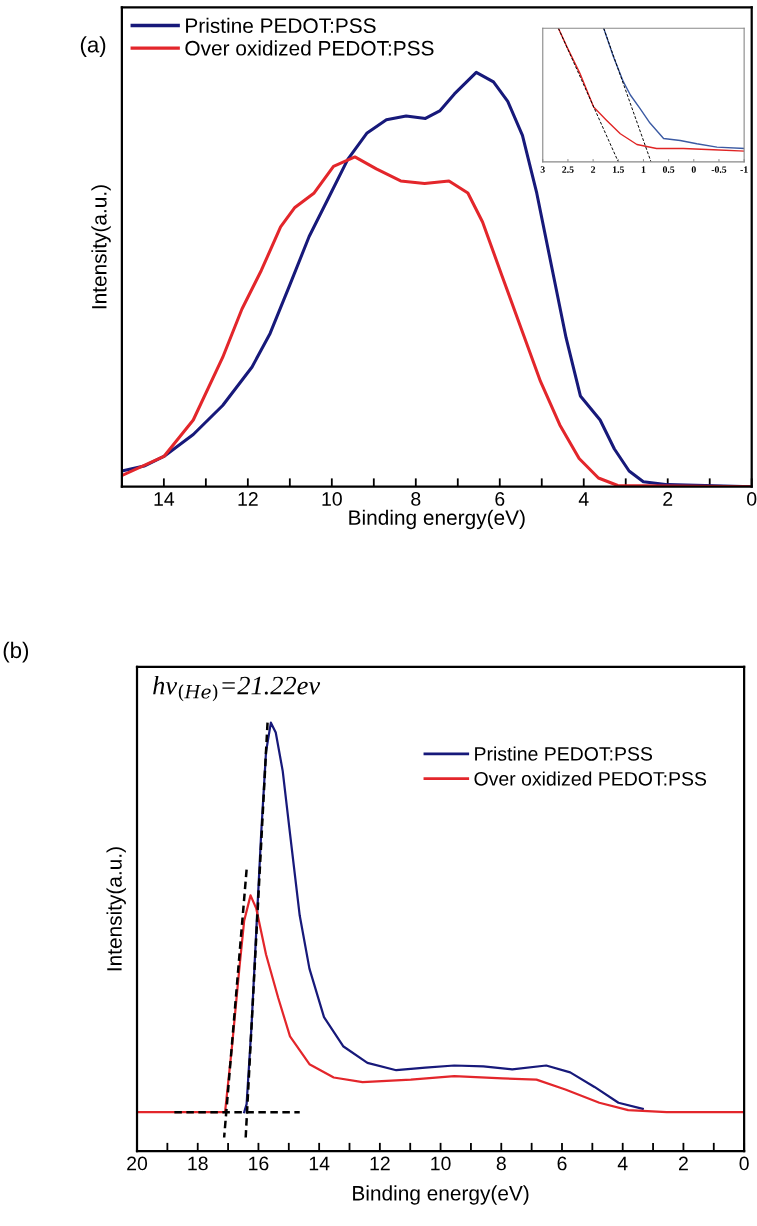 Image resolution: width=757 pixels, height=1226 pixels. What do you see at coordinates (744, 169) in the screenshot?
I see `x-tick-label: -1` at bounding box center [744, 169].